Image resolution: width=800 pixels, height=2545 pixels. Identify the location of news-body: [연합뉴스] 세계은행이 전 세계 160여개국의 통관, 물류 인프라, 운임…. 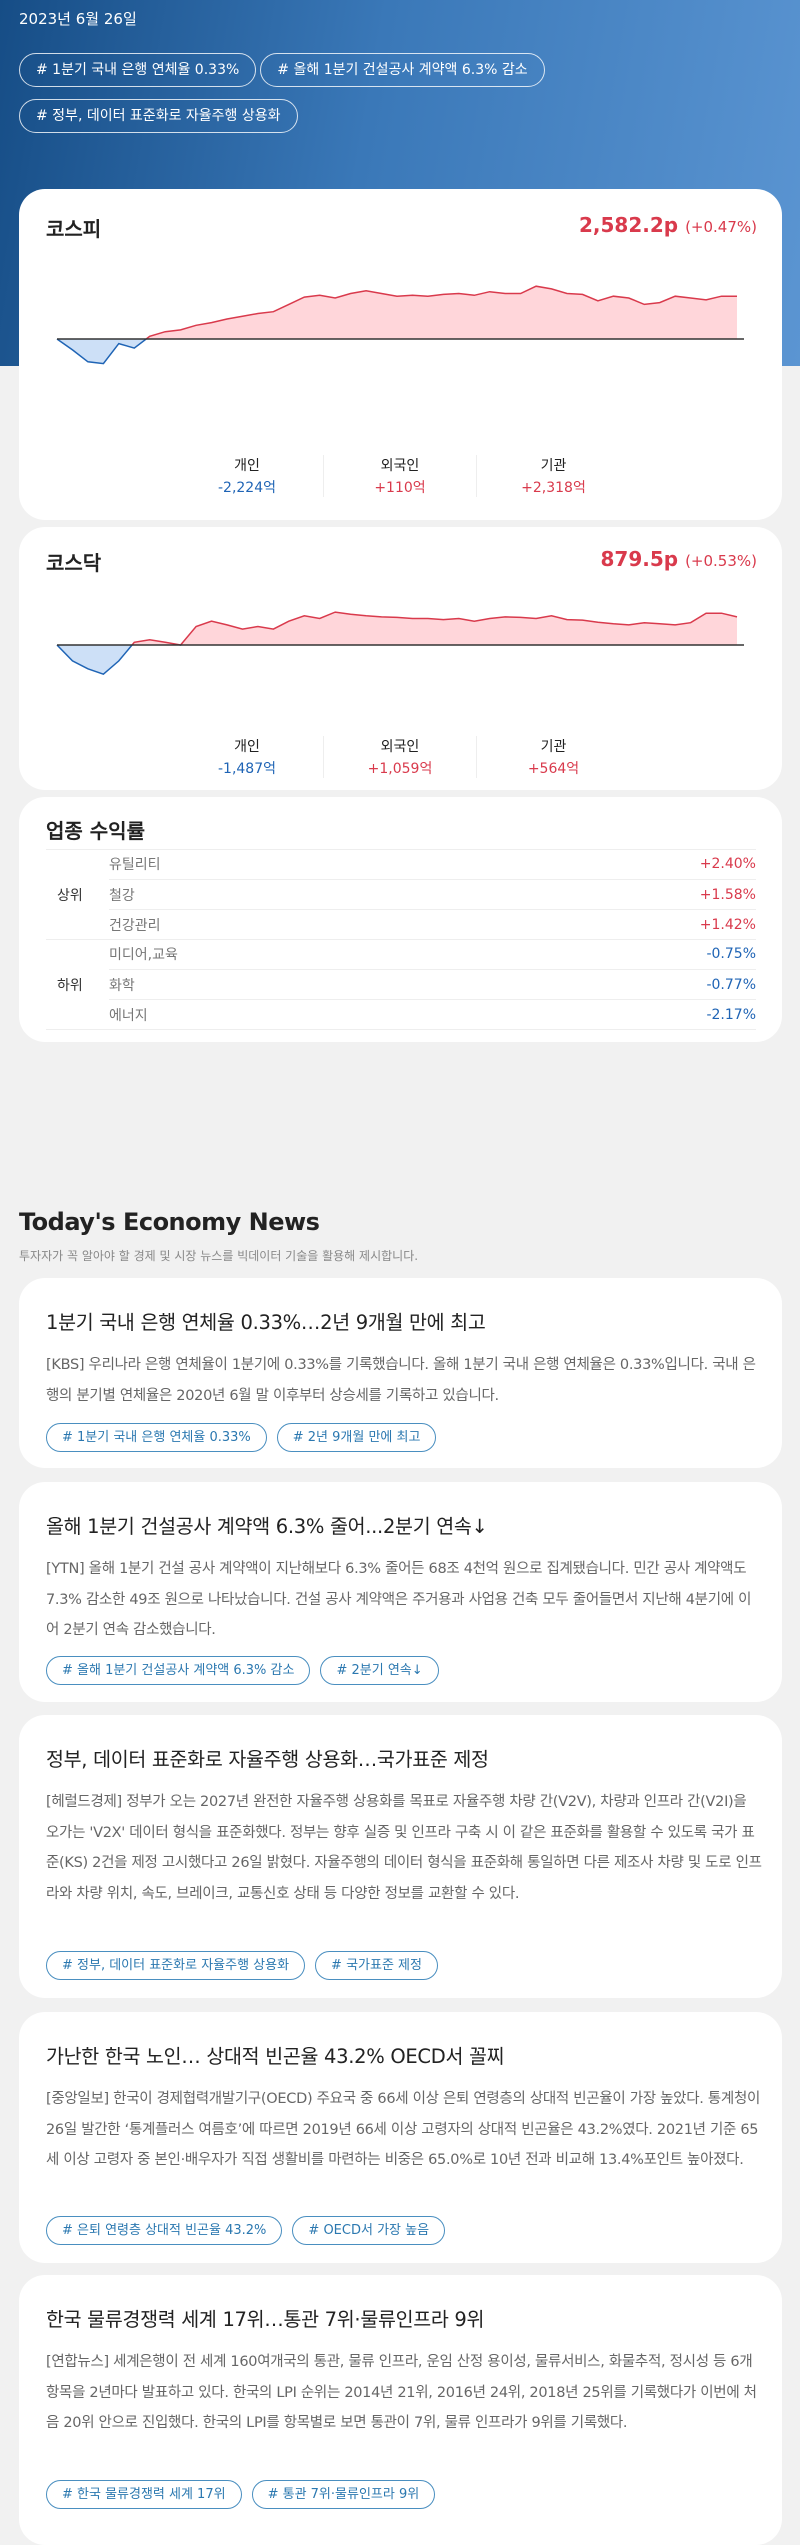
(401, 2393).